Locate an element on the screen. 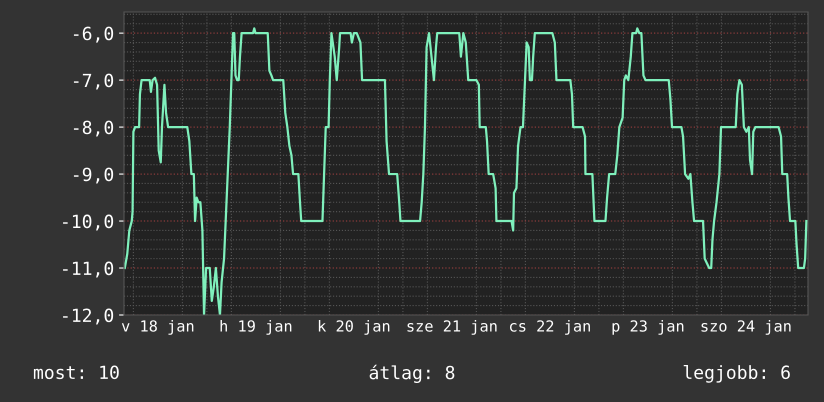 The height and width of the screenshot is (402, 824). x-tick-label: cs 22 jan is located at coordinates (550, 327).